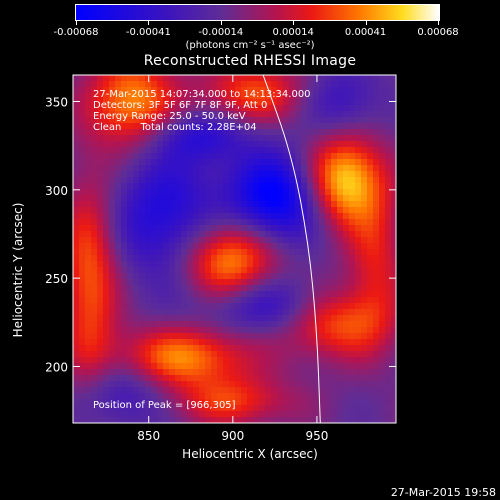 The height and width of the screenshot is (500, 500). I want to click on y-axis-label: Heliocentric Y (arcsec), so click(18, 270).